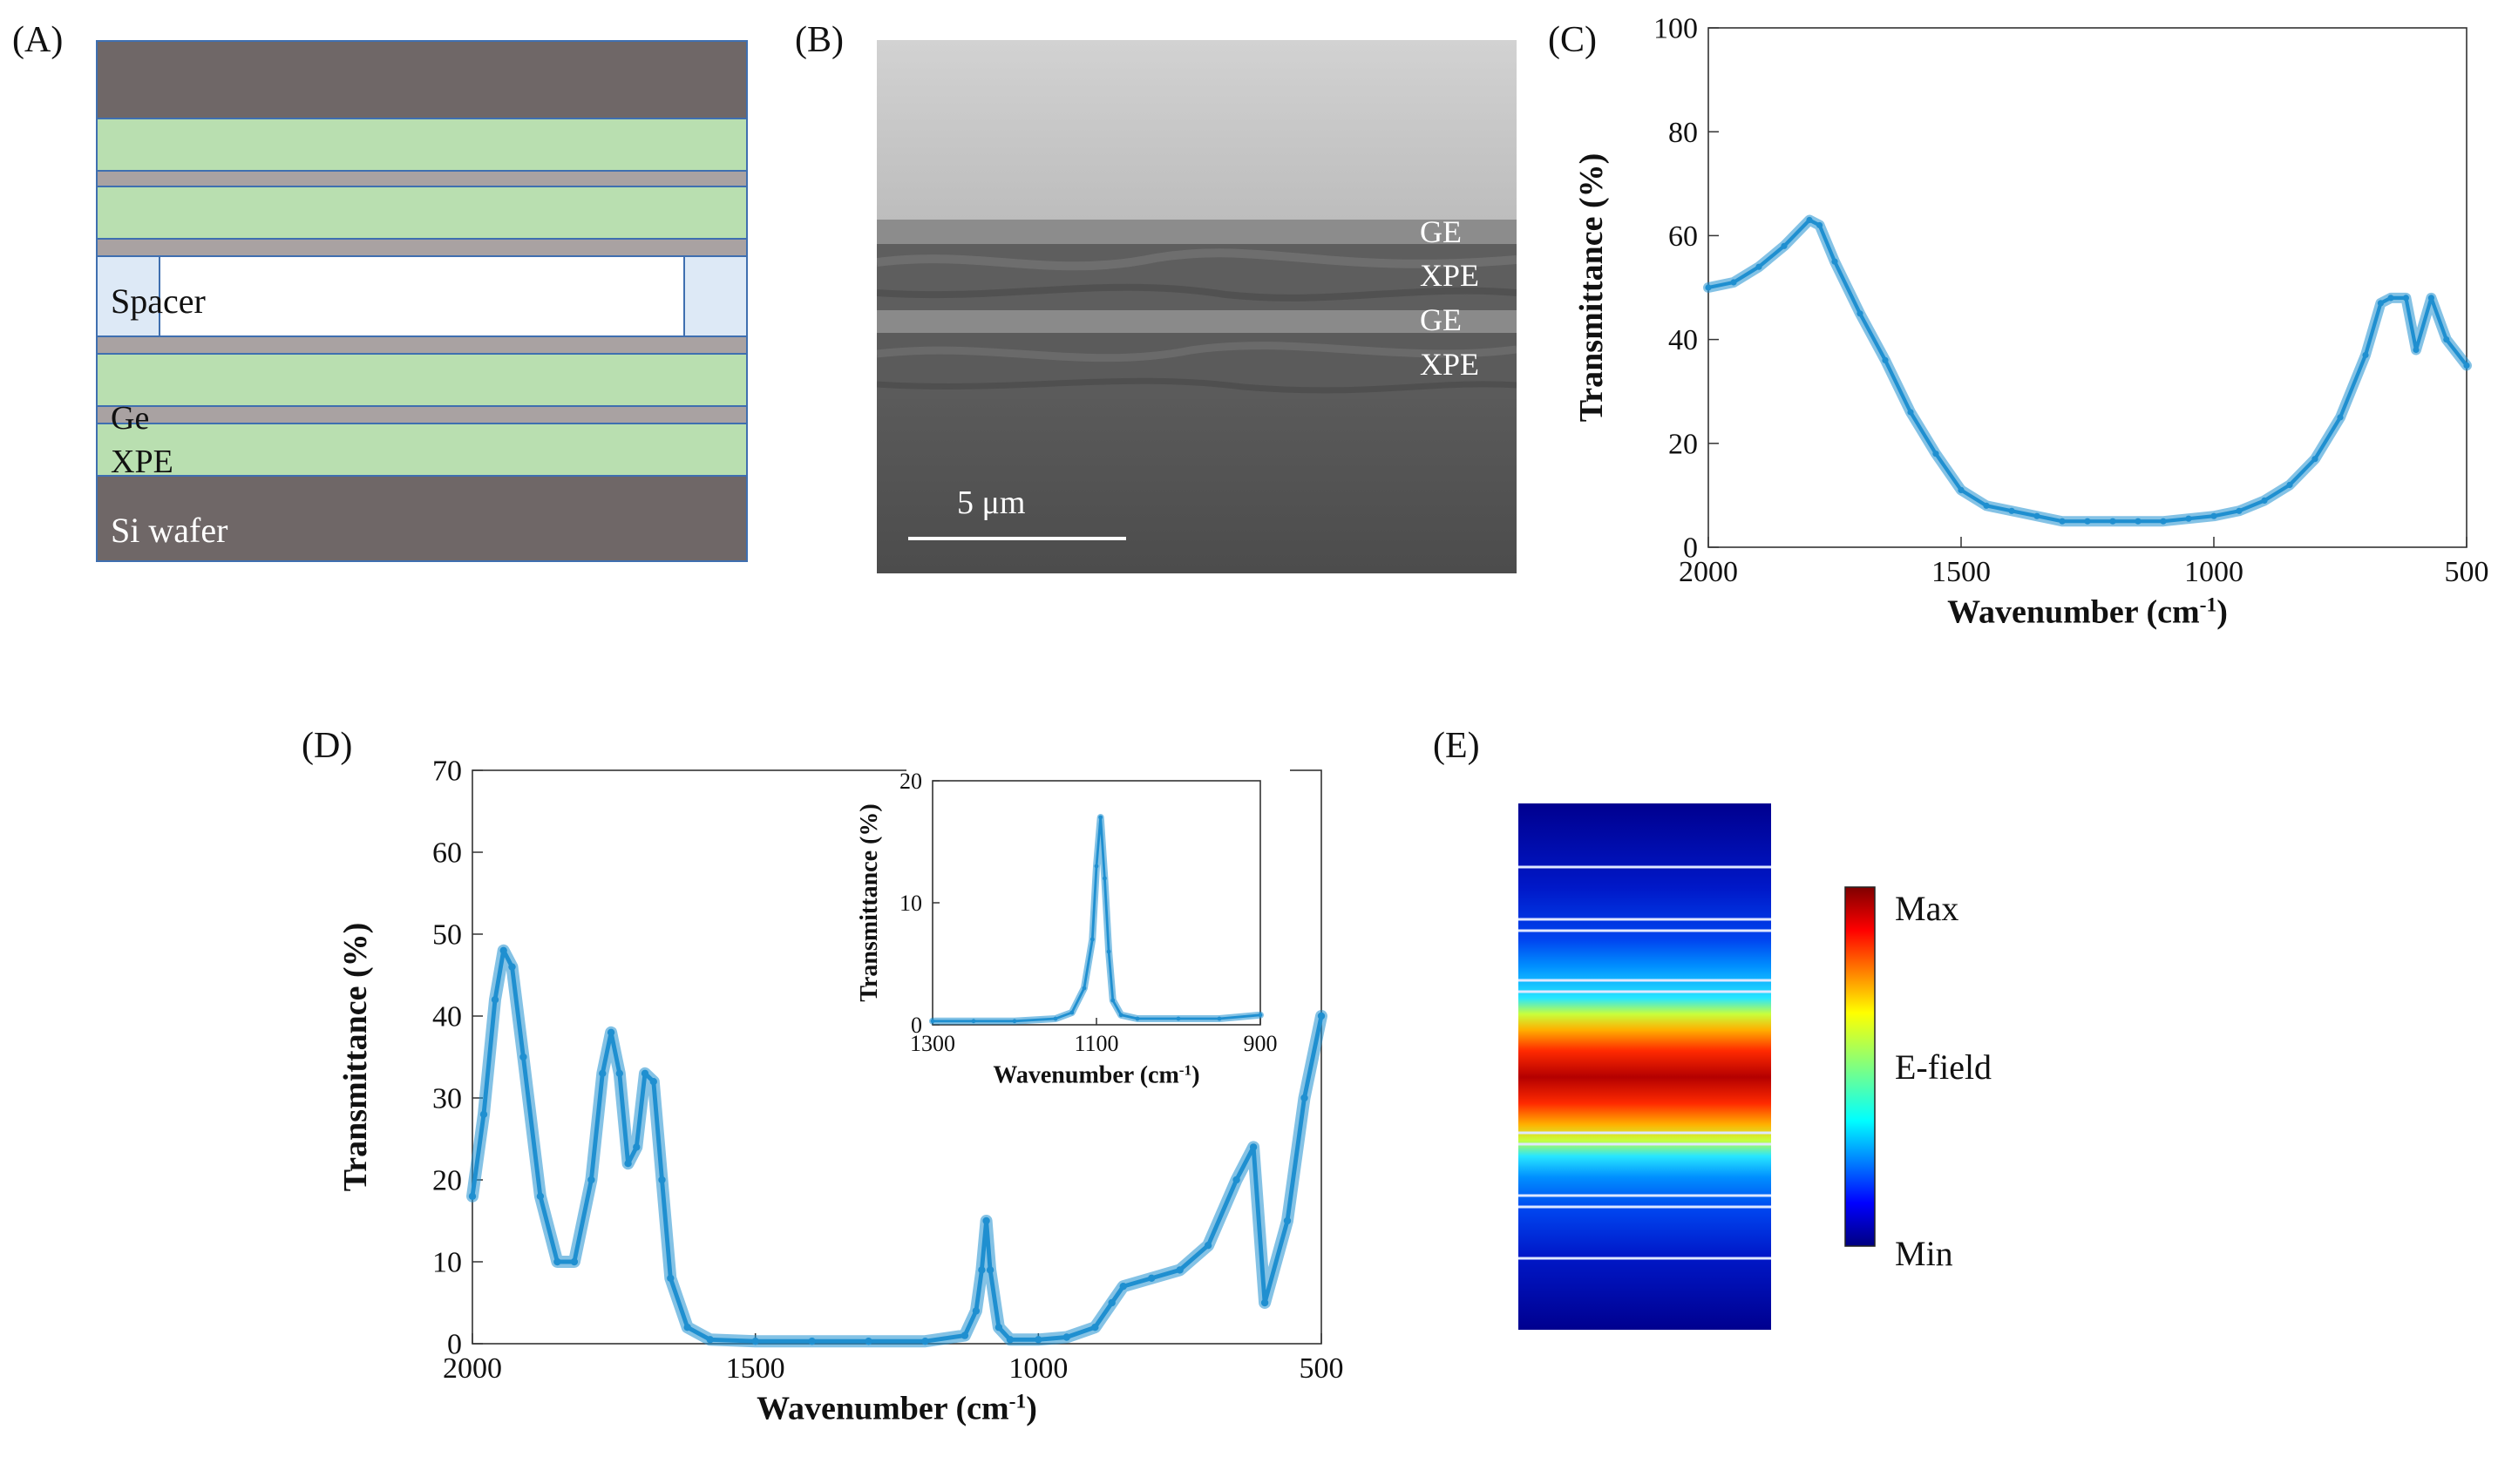 The height and width of the screenshot is (1484, 2498). I want to click on x-tick-label: 500, so click(1322, 1368).